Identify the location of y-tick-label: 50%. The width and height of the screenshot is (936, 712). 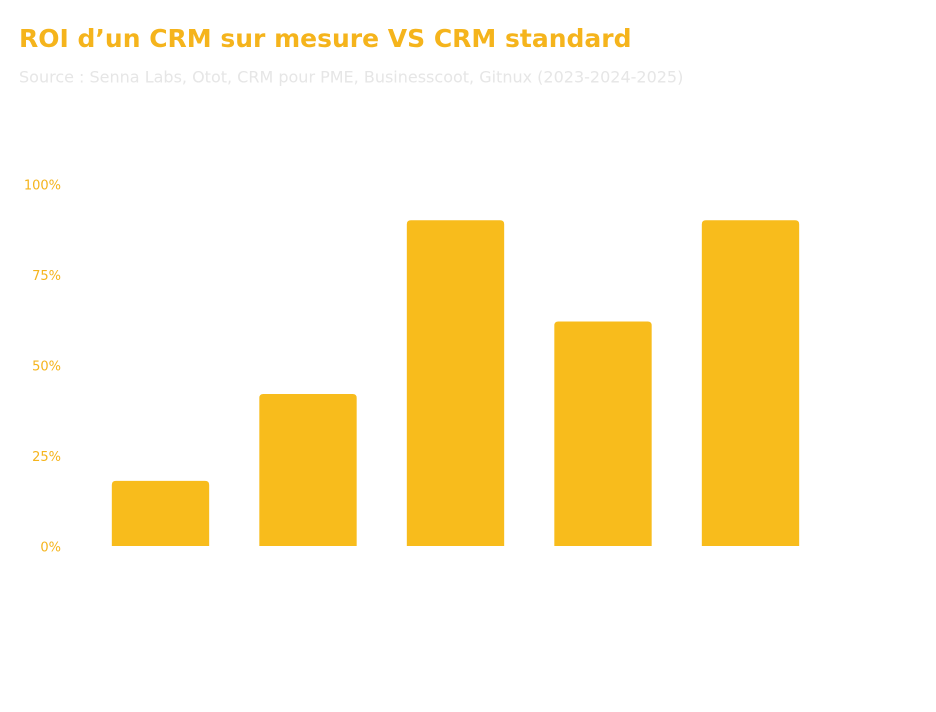
(46, 367).